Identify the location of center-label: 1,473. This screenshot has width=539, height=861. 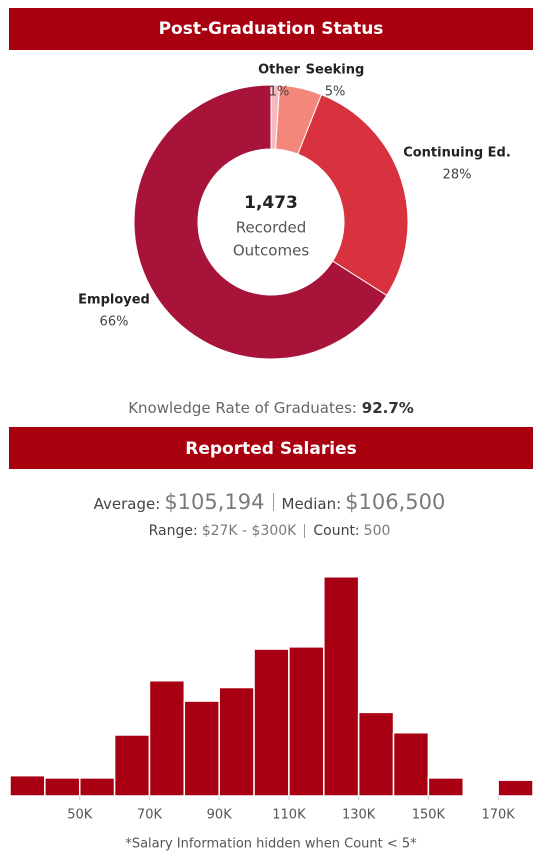
(271, 203).